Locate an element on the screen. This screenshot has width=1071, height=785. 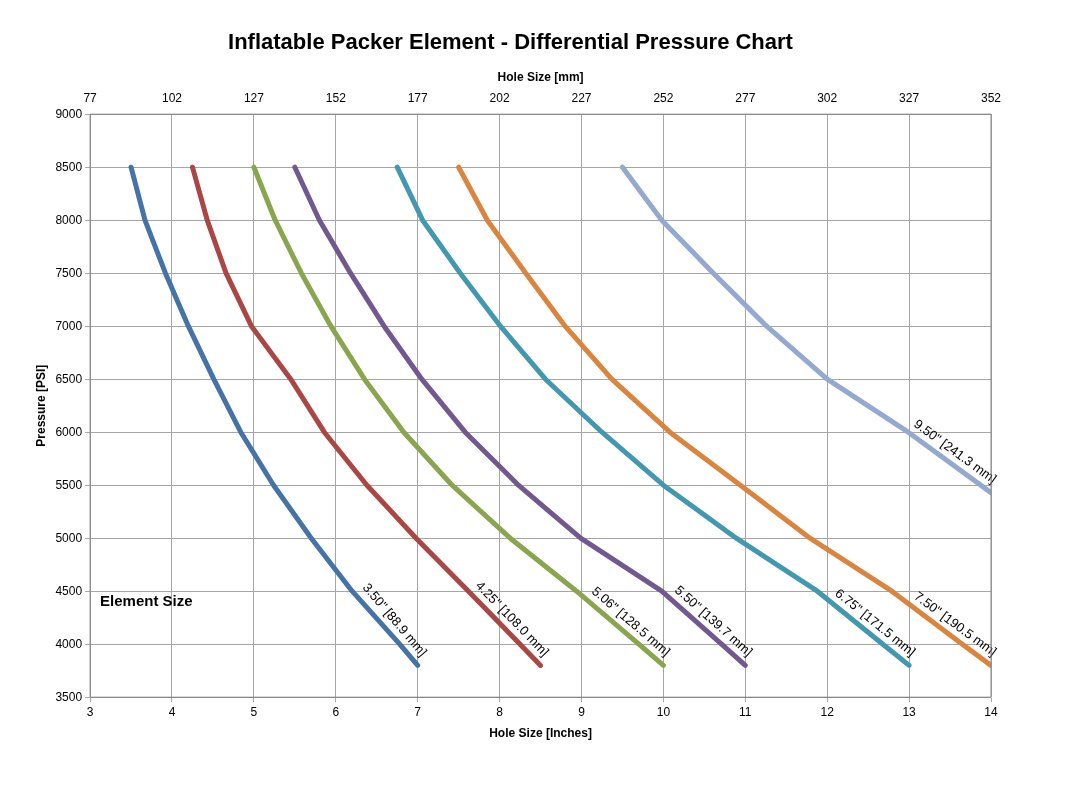
y-tick-label: 4500 is located at coordinates (69, 590).